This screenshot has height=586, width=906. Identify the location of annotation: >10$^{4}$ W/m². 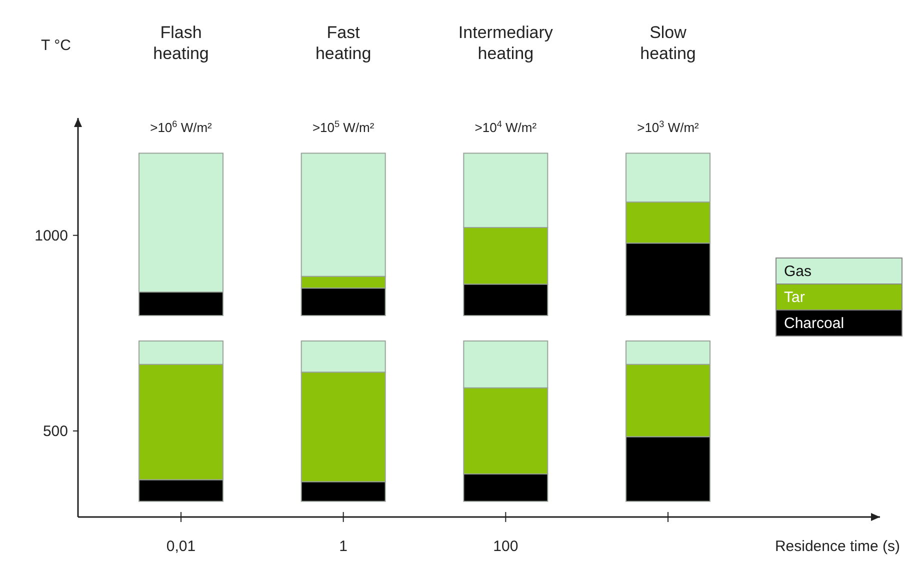
(506, 127).